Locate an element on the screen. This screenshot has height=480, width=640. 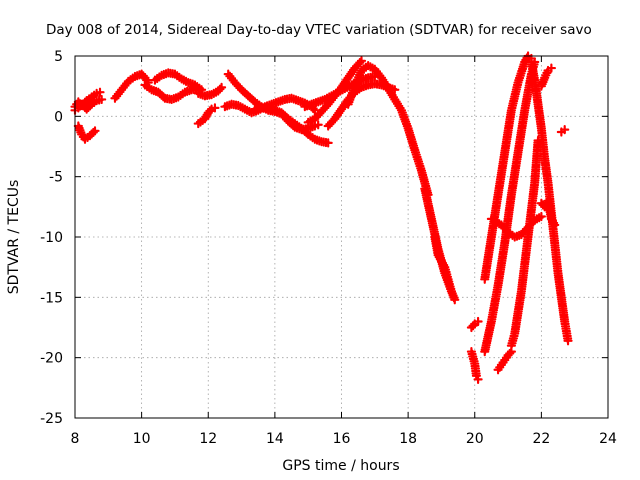
y-tick-label: -20 is located at coordinates (51, 359).